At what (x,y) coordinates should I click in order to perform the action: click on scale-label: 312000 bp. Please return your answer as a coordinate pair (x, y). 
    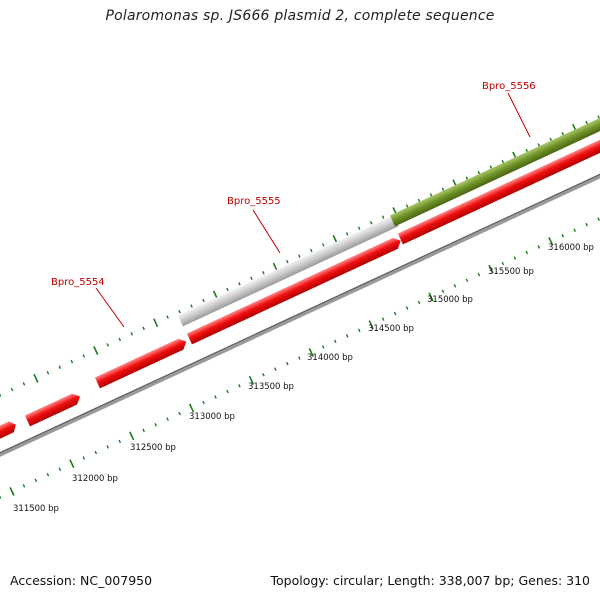
    Looking at the image, I should click on (95, 479).